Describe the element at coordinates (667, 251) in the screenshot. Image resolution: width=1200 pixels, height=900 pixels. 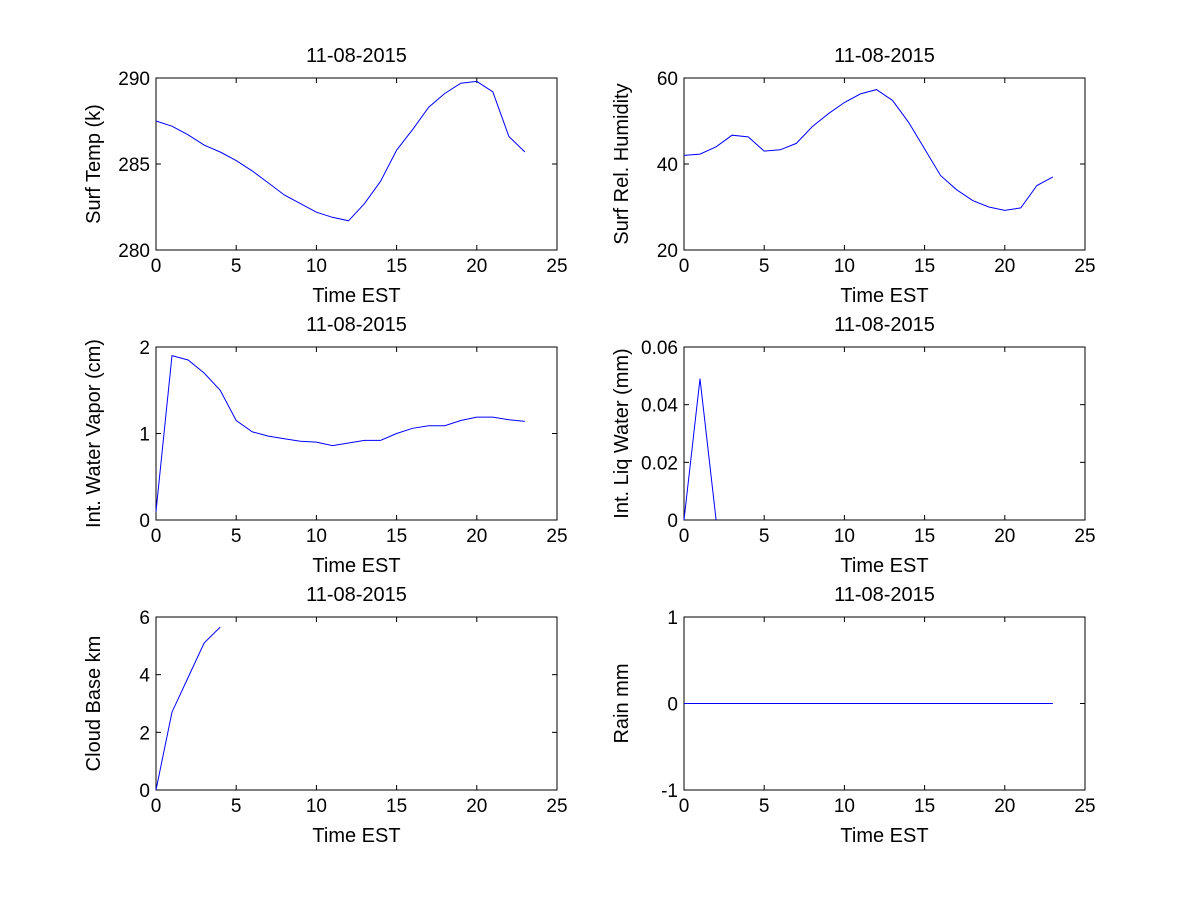
I see `y-tick-label: 20` at that location.